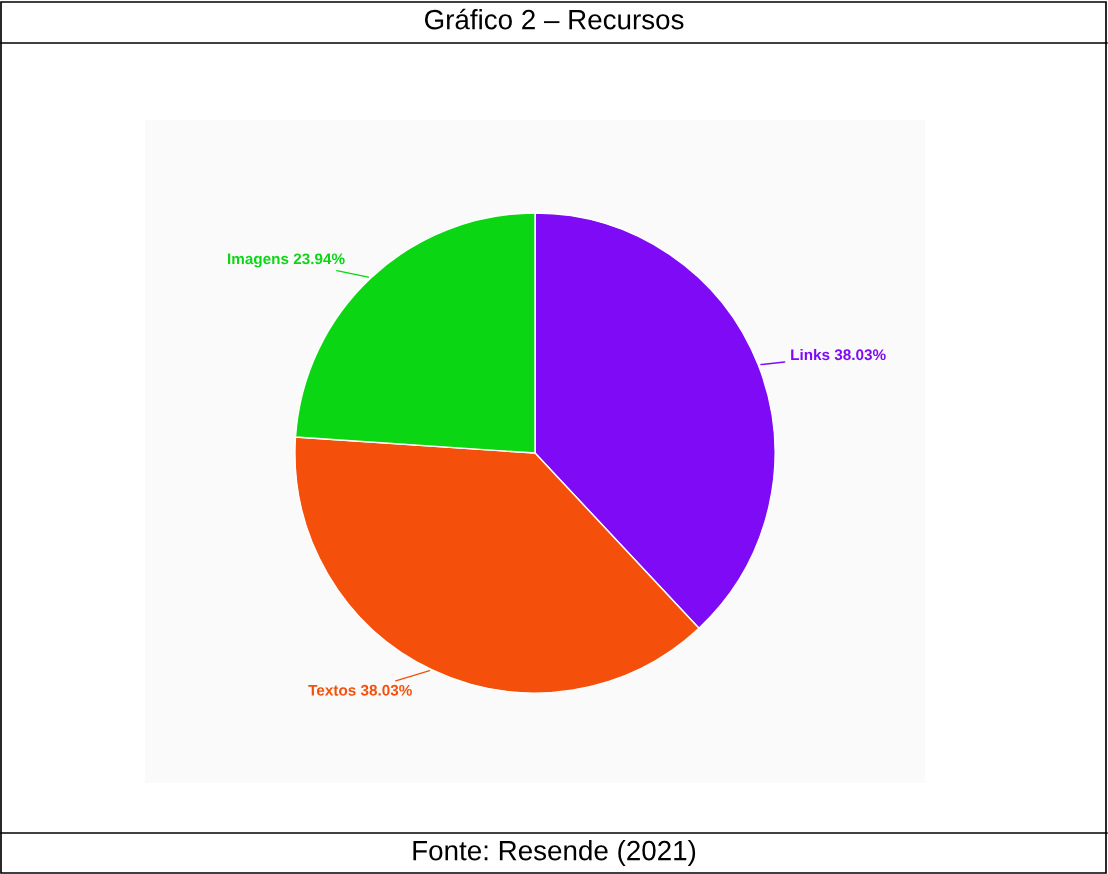  I want to click on slice-label: Textos 38.03%, so click(360, 690).